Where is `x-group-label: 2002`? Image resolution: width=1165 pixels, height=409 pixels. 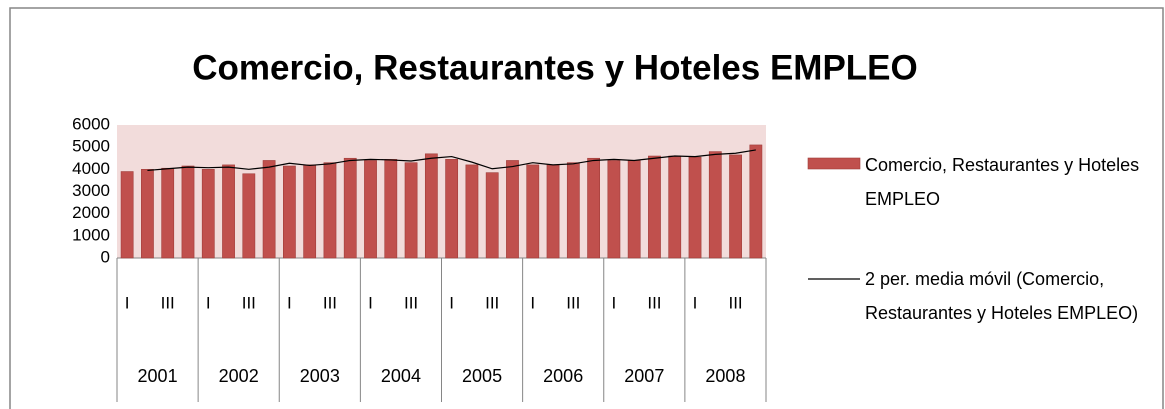
x-group-label: 2002 is located at coordinates (239, 376).